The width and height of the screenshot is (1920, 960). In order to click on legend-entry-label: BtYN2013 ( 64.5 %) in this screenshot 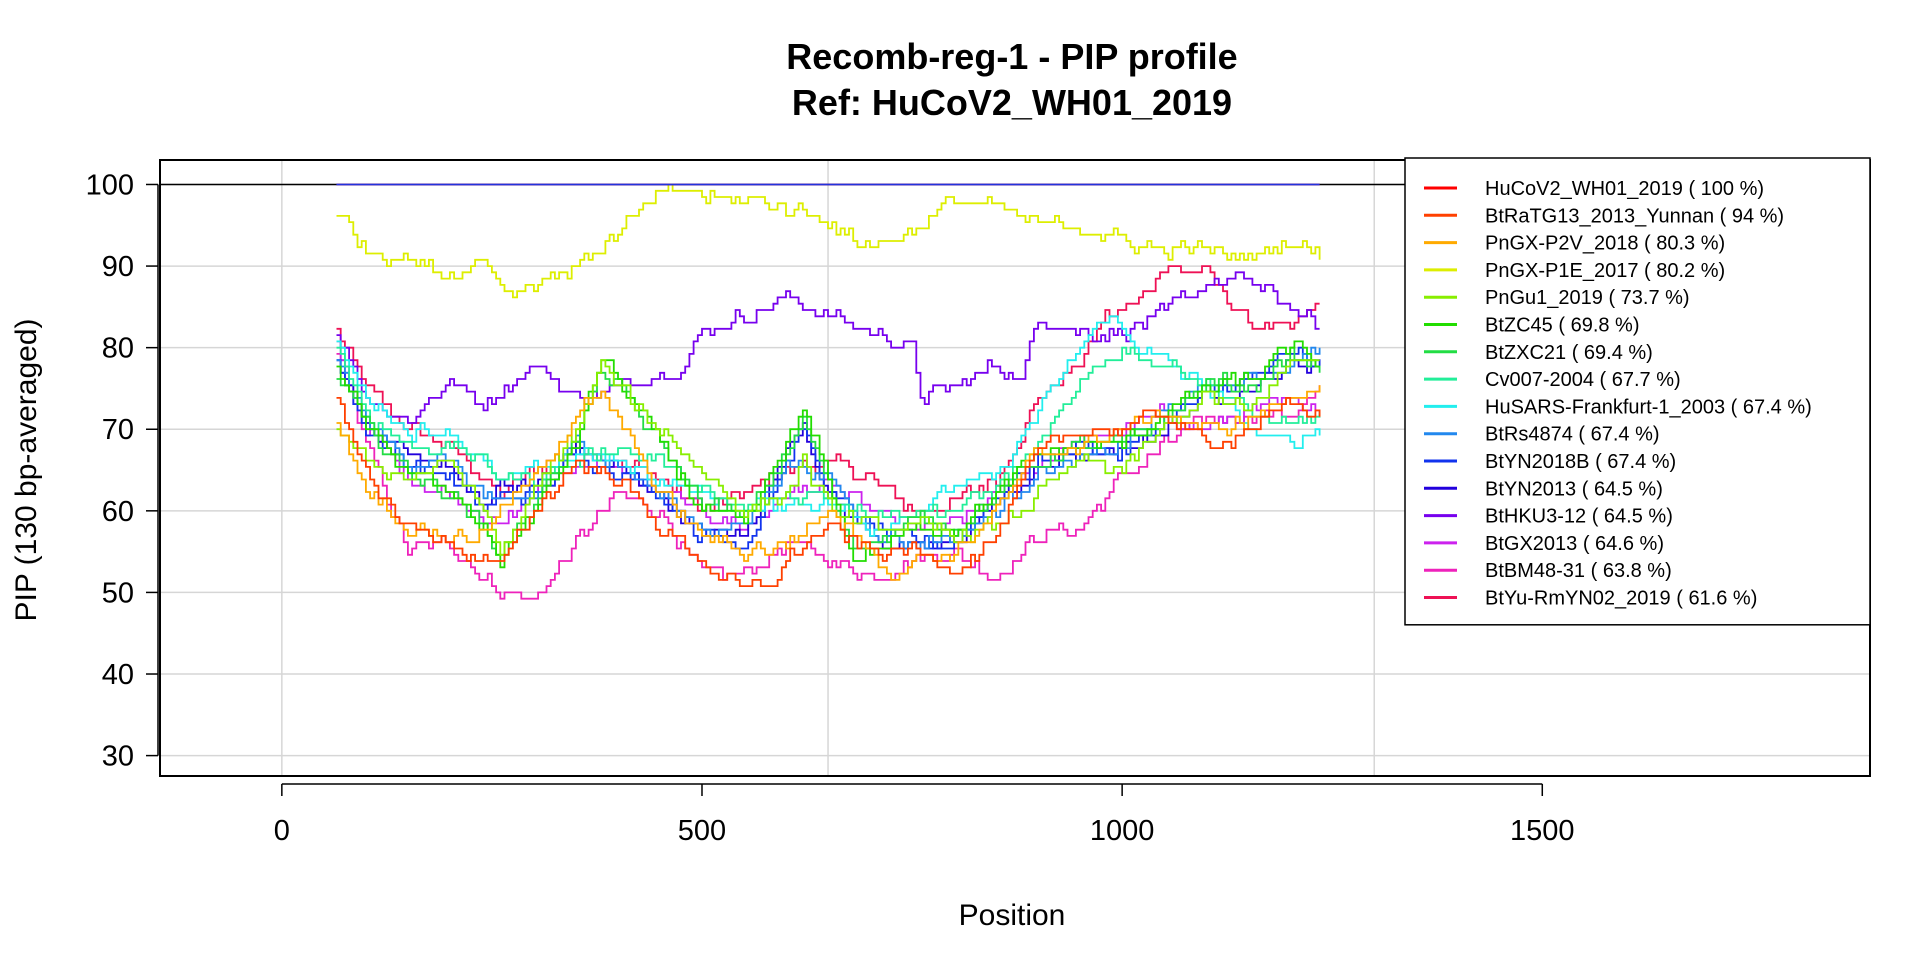, I will do `click(1574, 489)`.